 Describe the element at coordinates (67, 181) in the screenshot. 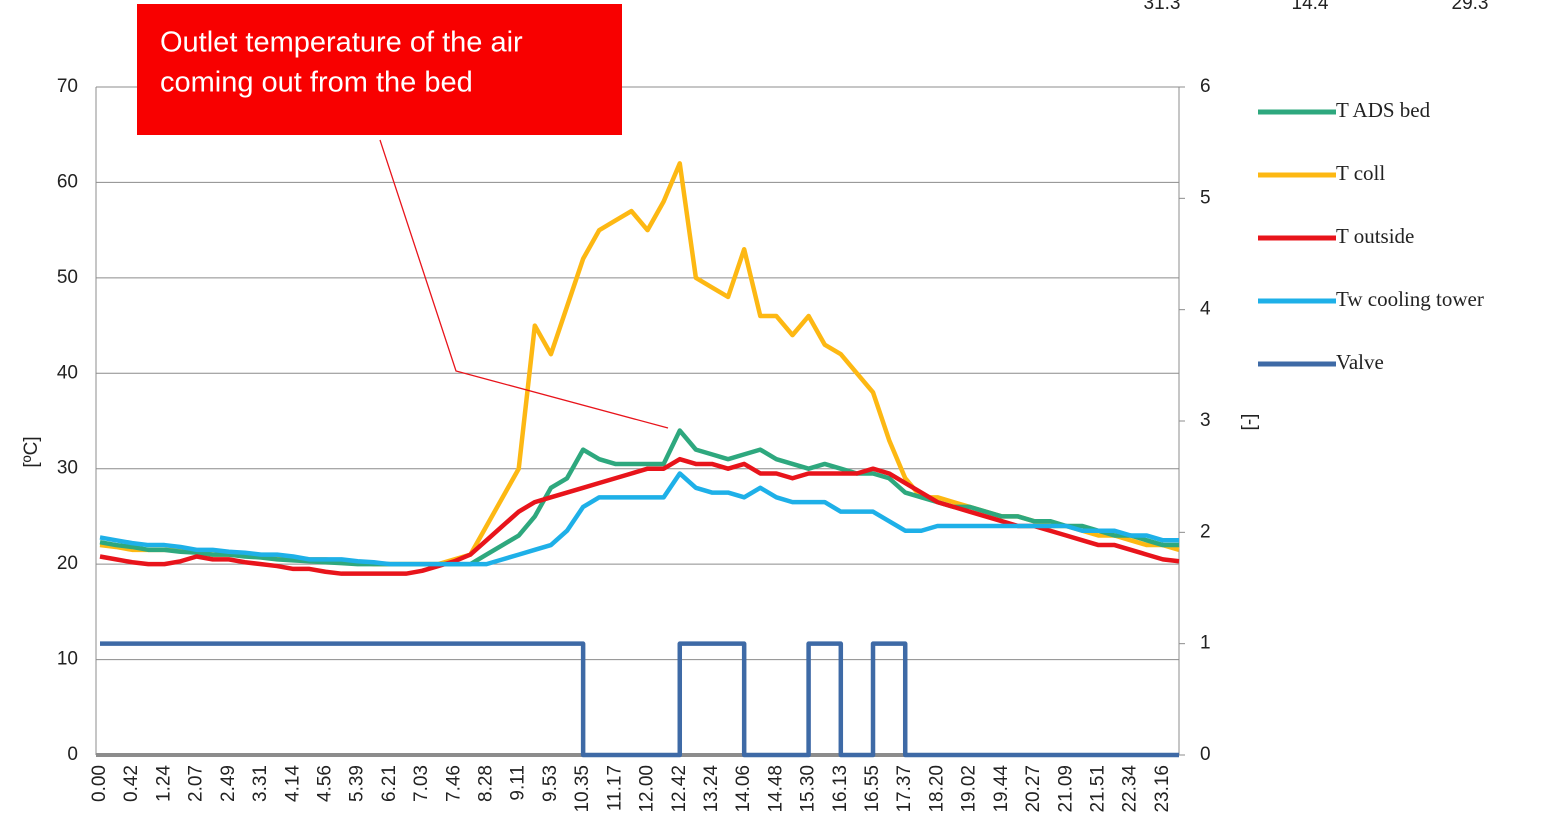

I see `y-tick-label: 60` at that location.